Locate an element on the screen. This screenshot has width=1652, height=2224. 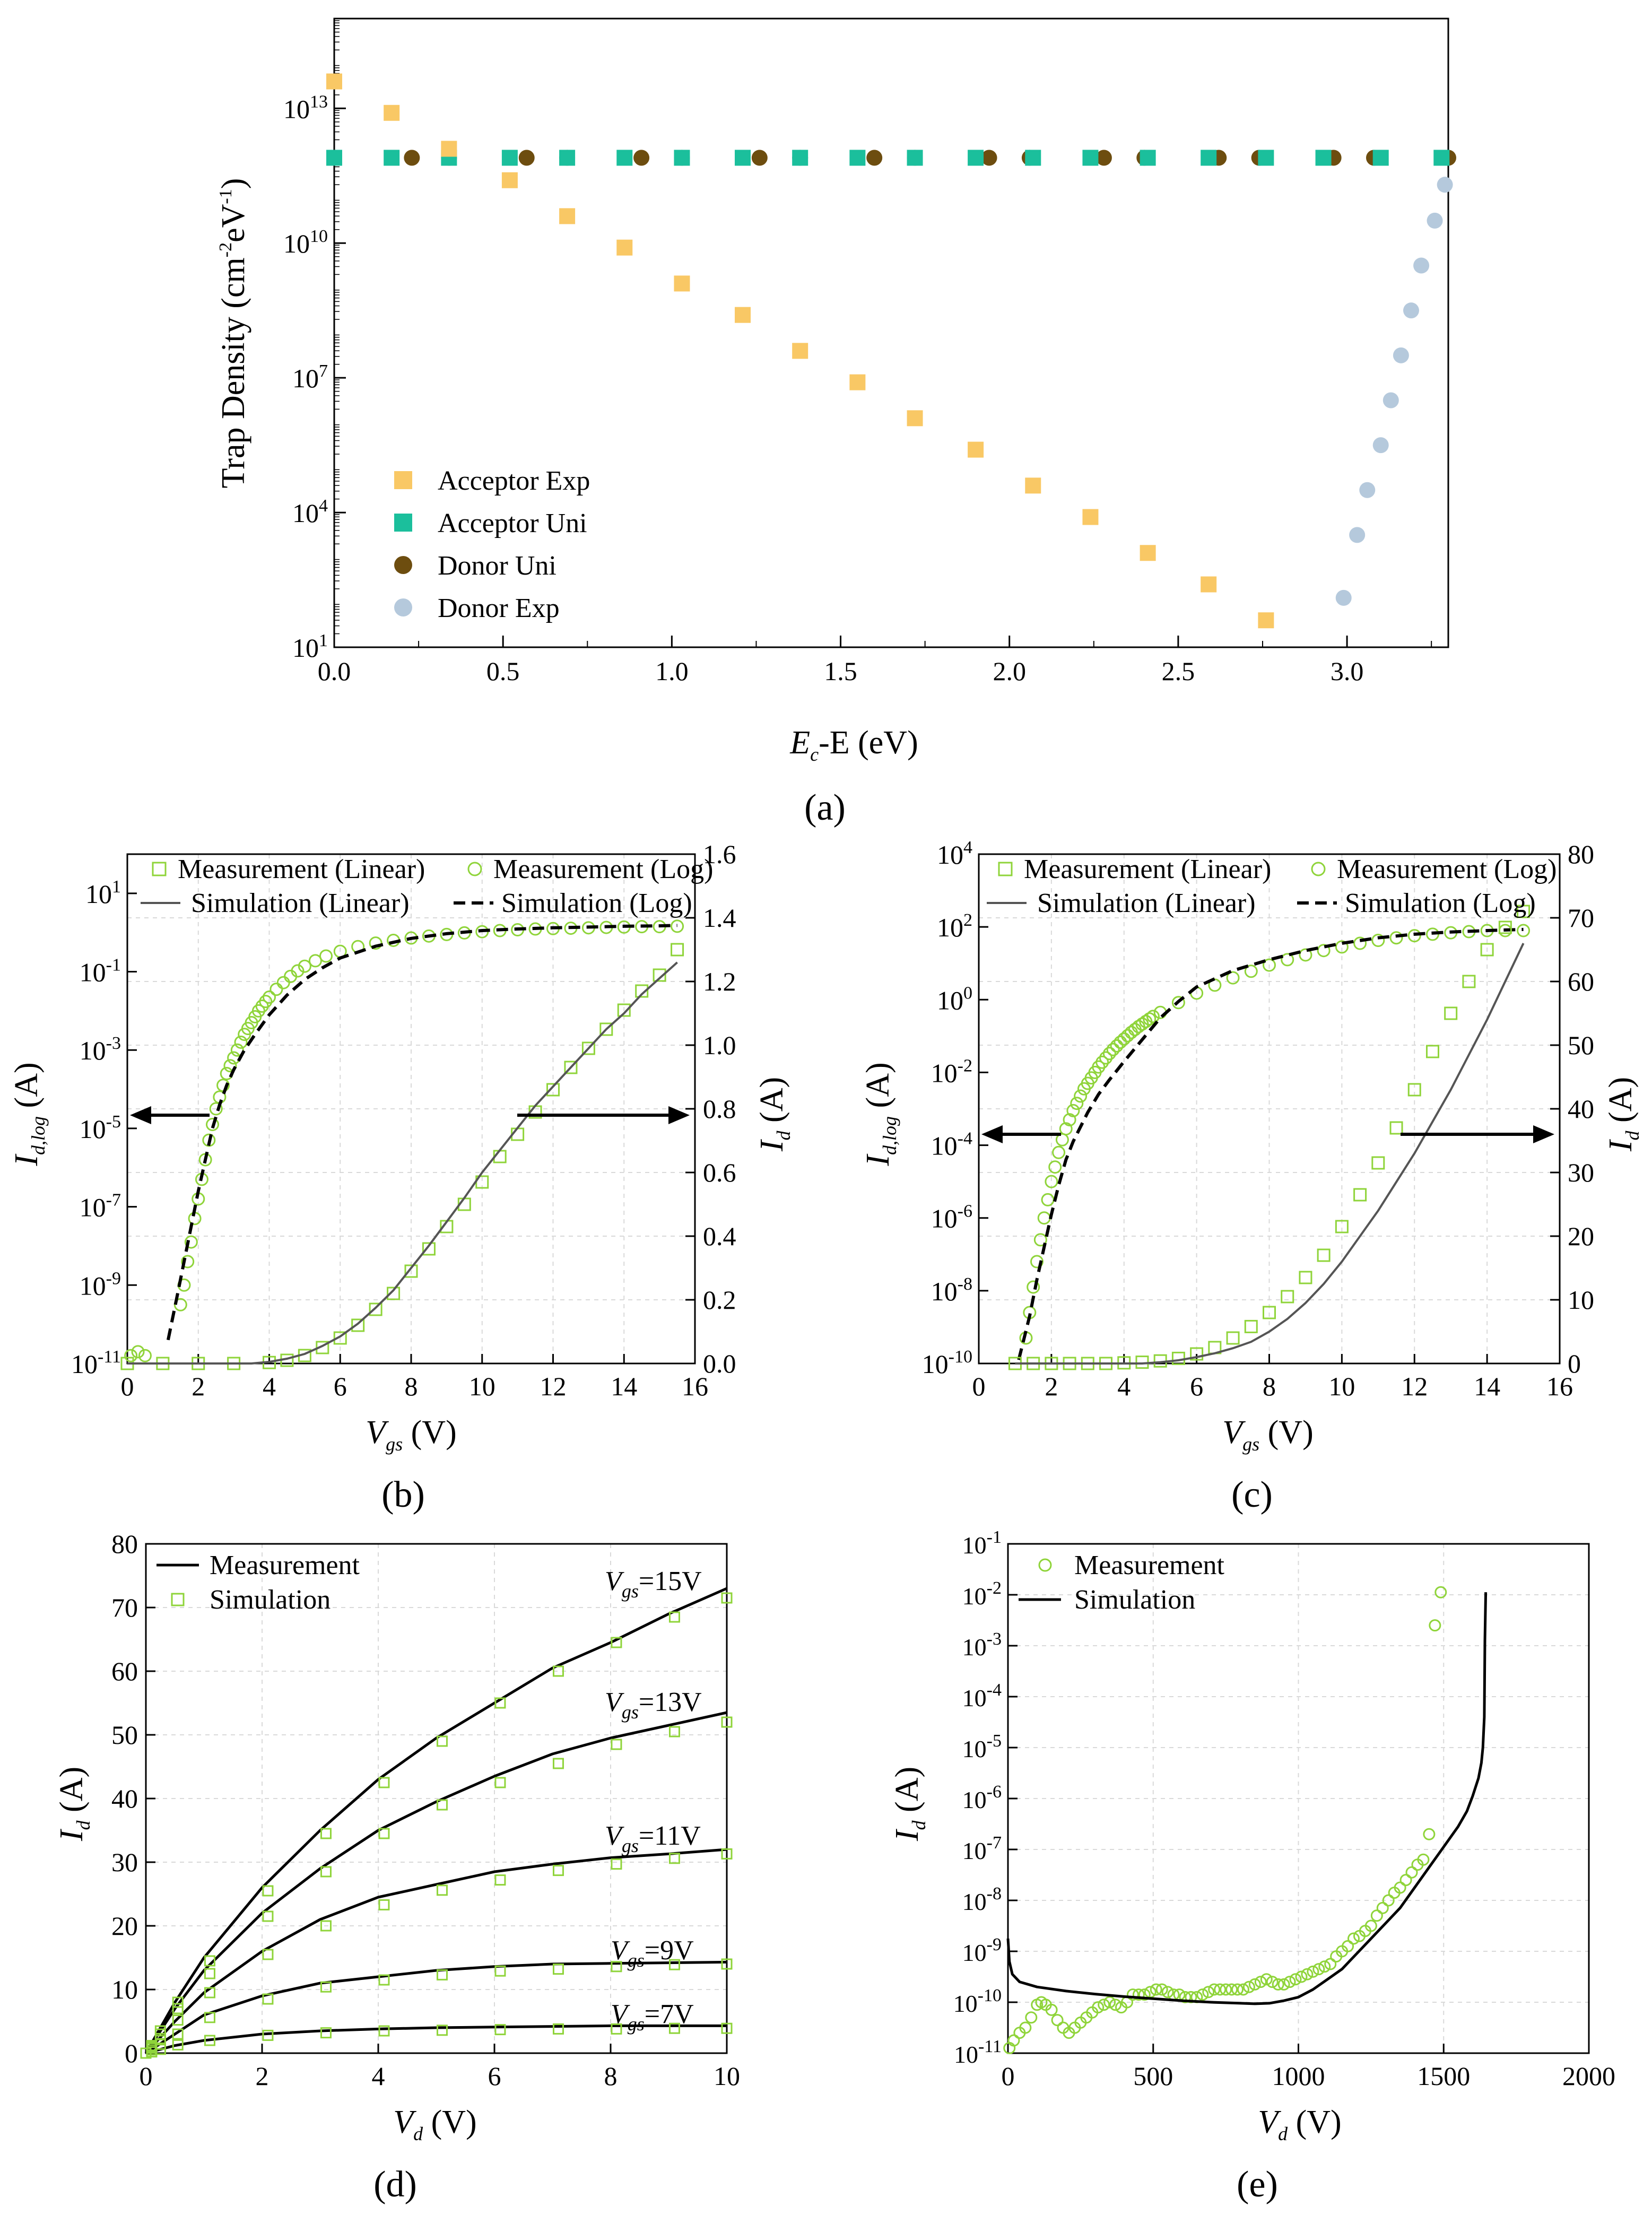
d-x-tick-label: 6 is located at coordinates (495, 2076).